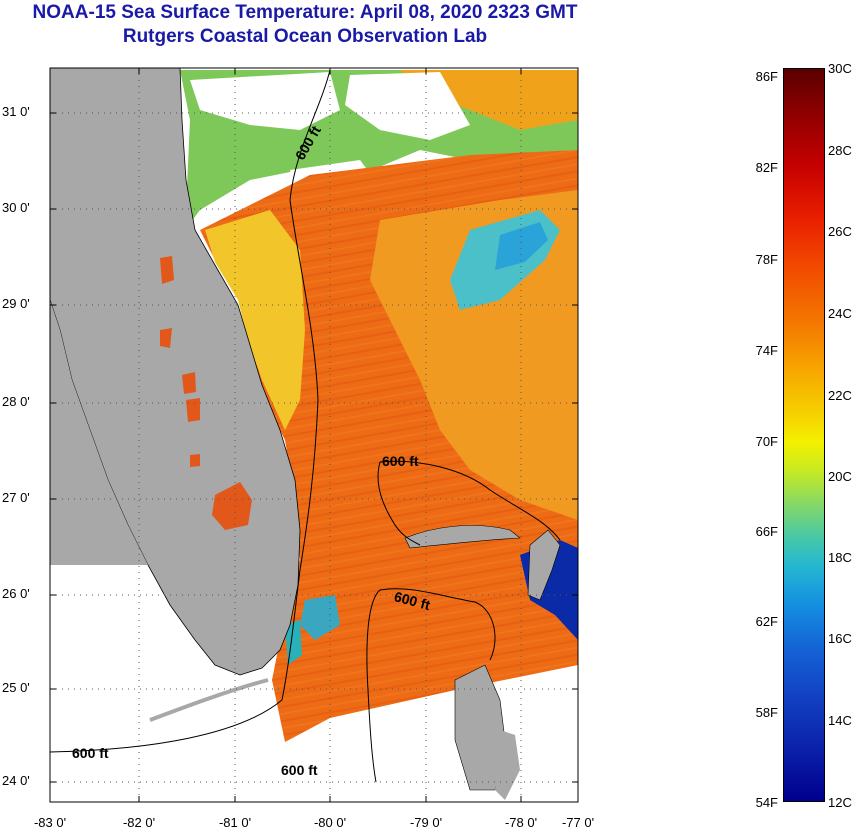  Describe the element at coordinates (840, 476) in the screenshot. I see `colorbar-c-20: 20C` at that location.